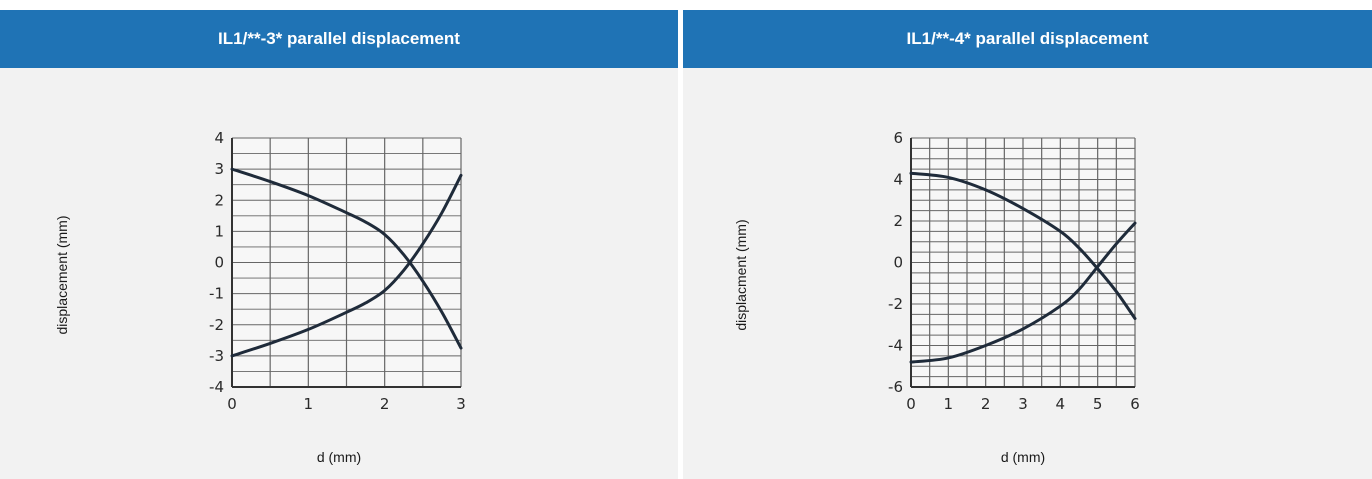 Image resolution: width=1372 pixels, height=479 pixels. Describe the element at coordinates (1061, 404) in the screenshot. I see `x-tick-label: 4` at that location.